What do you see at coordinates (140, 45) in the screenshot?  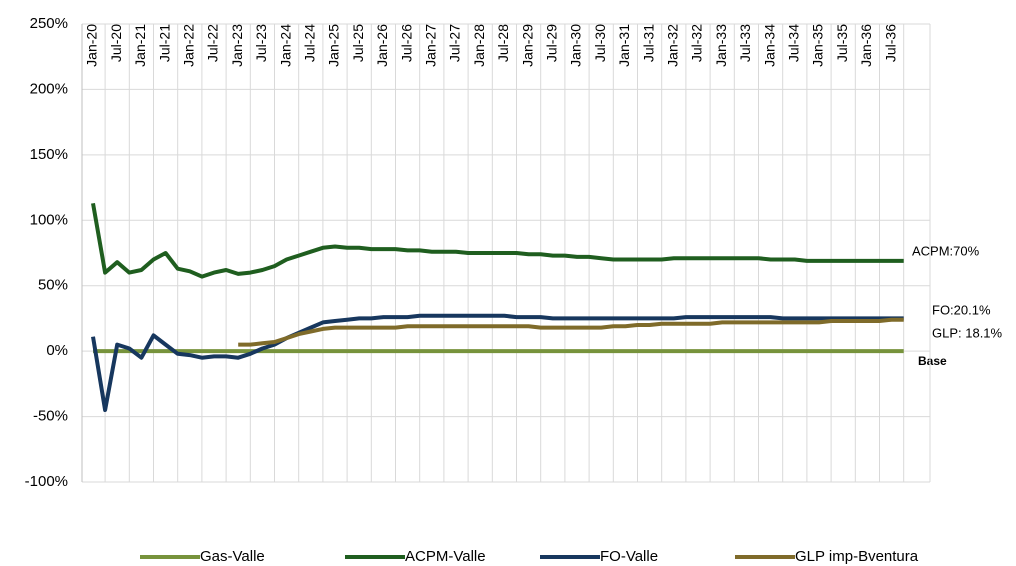 I see `x-tick-label: Jan-21` at bounding box center [140, 45].